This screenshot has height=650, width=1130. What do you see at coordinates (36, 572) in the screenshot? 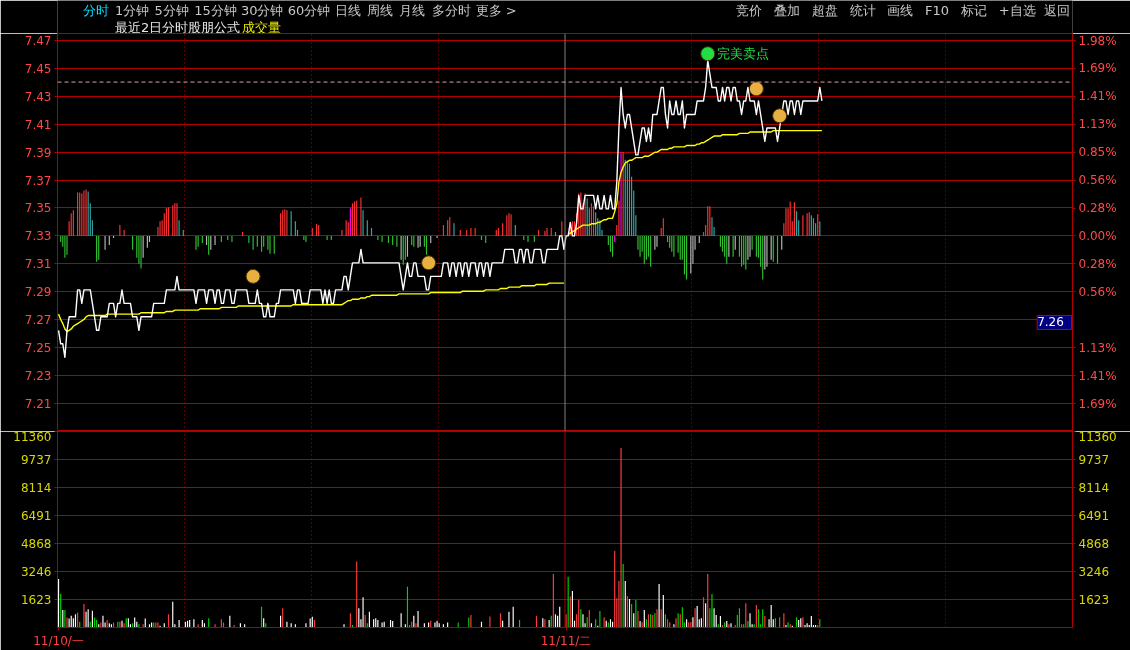
I see `y-tick-label: 3246` at bounding box center [36, 572].